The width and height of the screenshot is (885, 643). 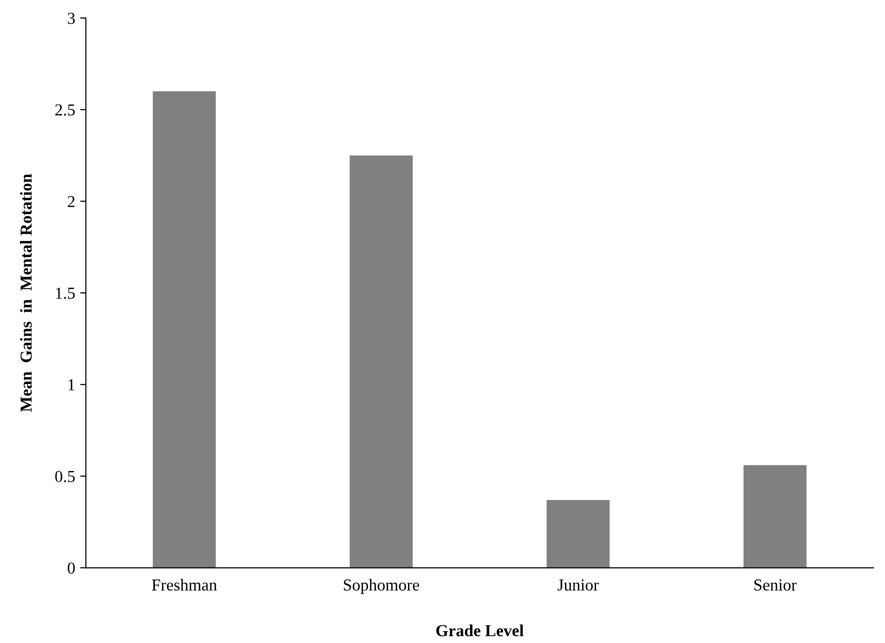 I want to click on y-tick-label: 2.5, so click(x=65, y=110).